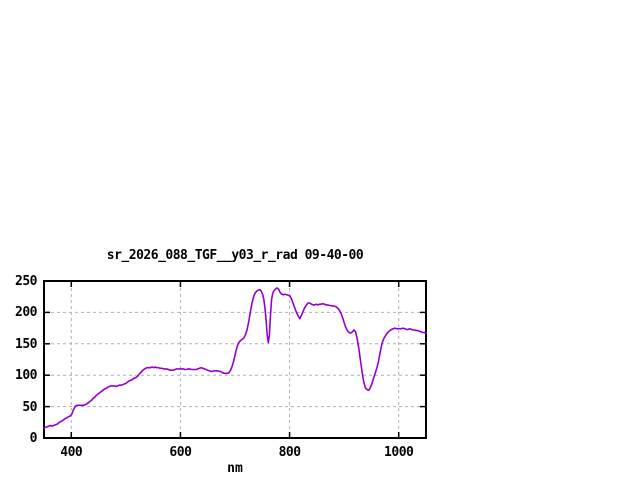 The image size is (640, 480). Describe the element at coordinates (235, 255) in the screenshot. I see `chart-title: sr_2026_088_TGF__y03_r_rad 09-40-00` at that location.